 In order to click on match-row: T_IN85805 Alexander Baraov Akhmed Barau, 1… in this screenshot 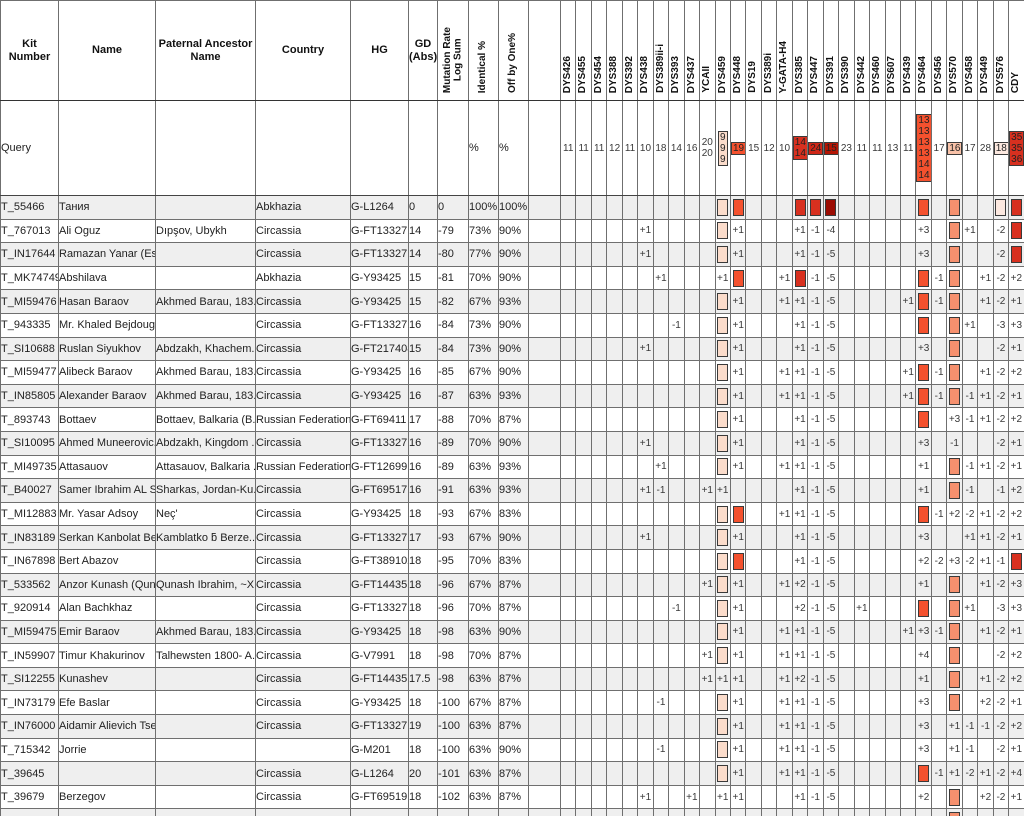, I will do `click(512, 396)`.